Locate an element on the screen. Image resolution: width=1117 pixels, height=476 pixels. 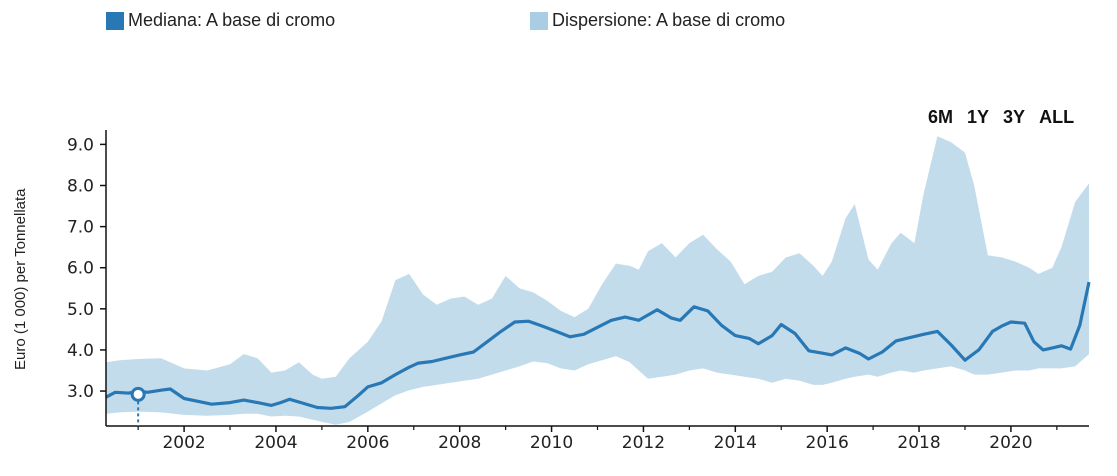
legend-label-spread: Dispersione: A base di cromo is located at coordinates (669, 20).